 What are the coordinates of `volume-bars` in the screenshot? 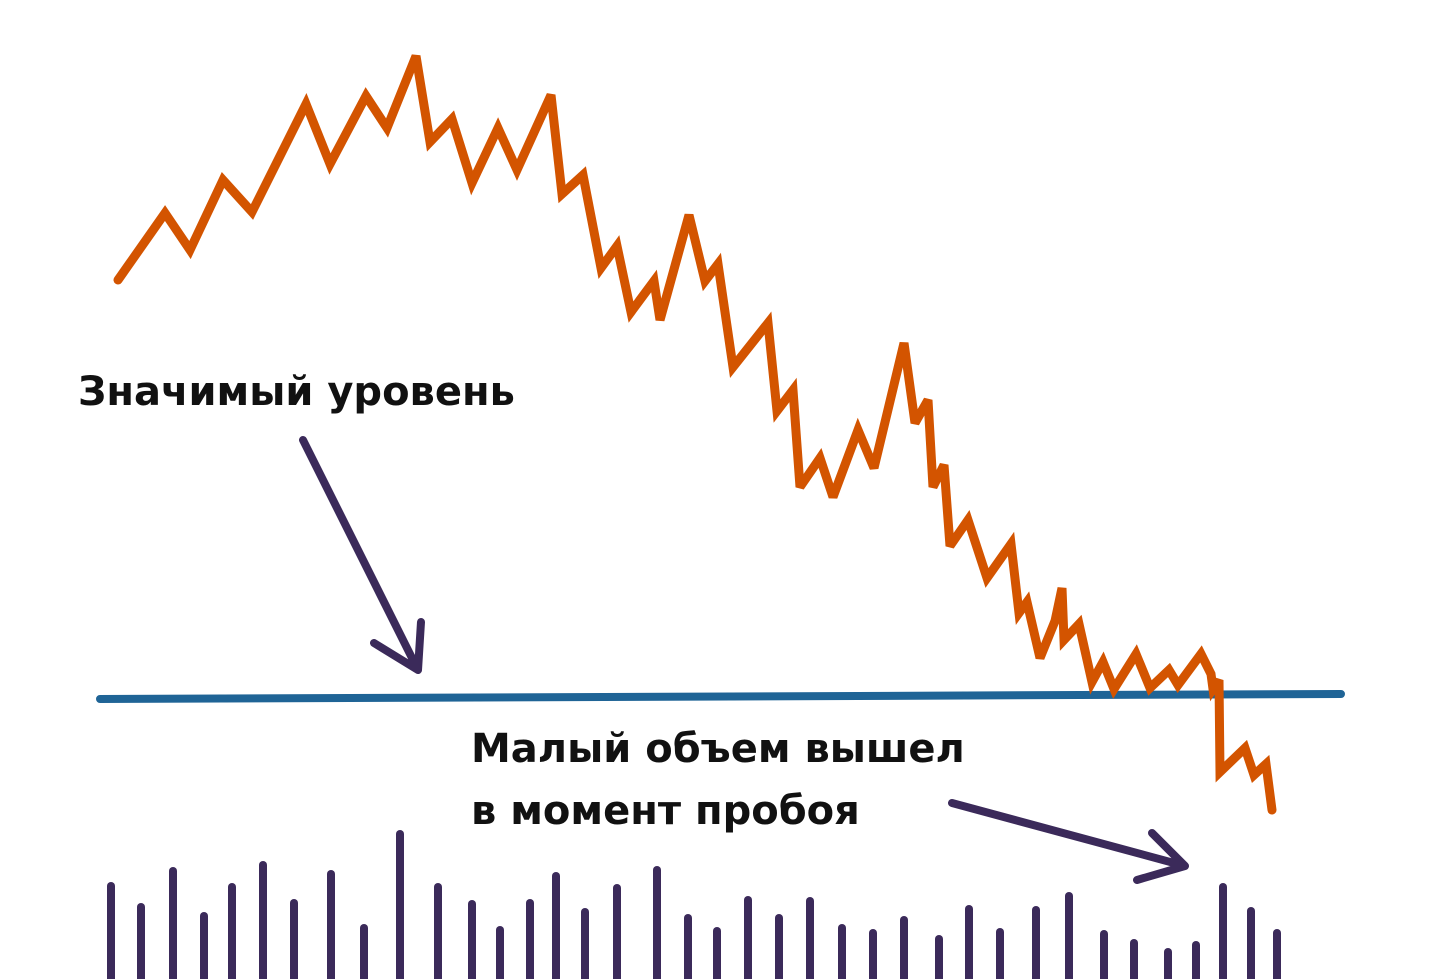 It's located at (694, 904).